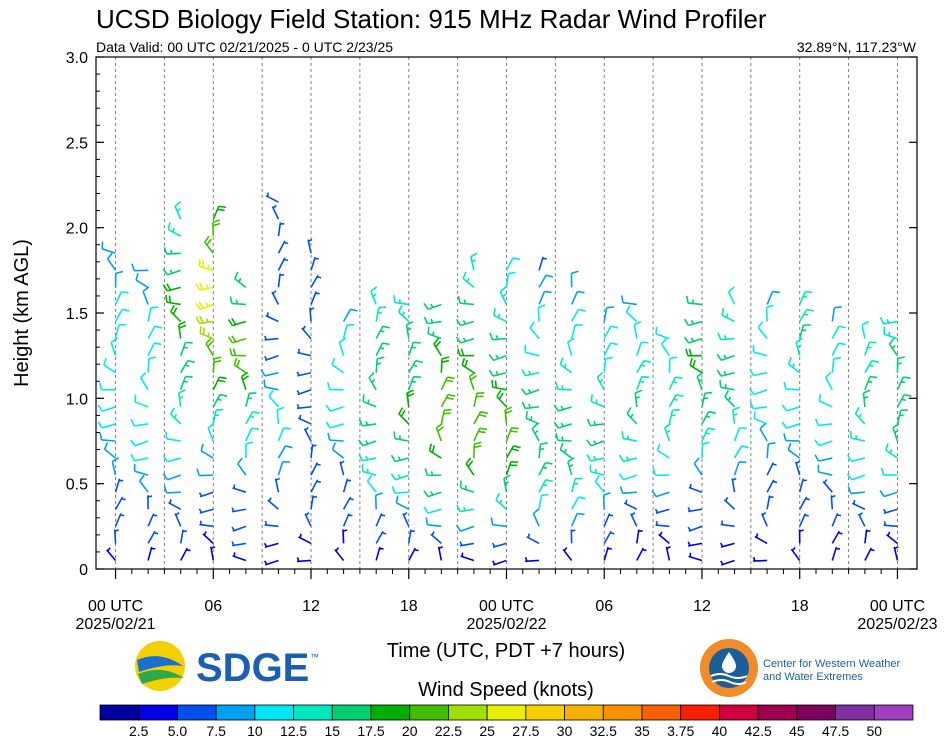  I want to click on colorbar-label: 50, so click(874, 731).